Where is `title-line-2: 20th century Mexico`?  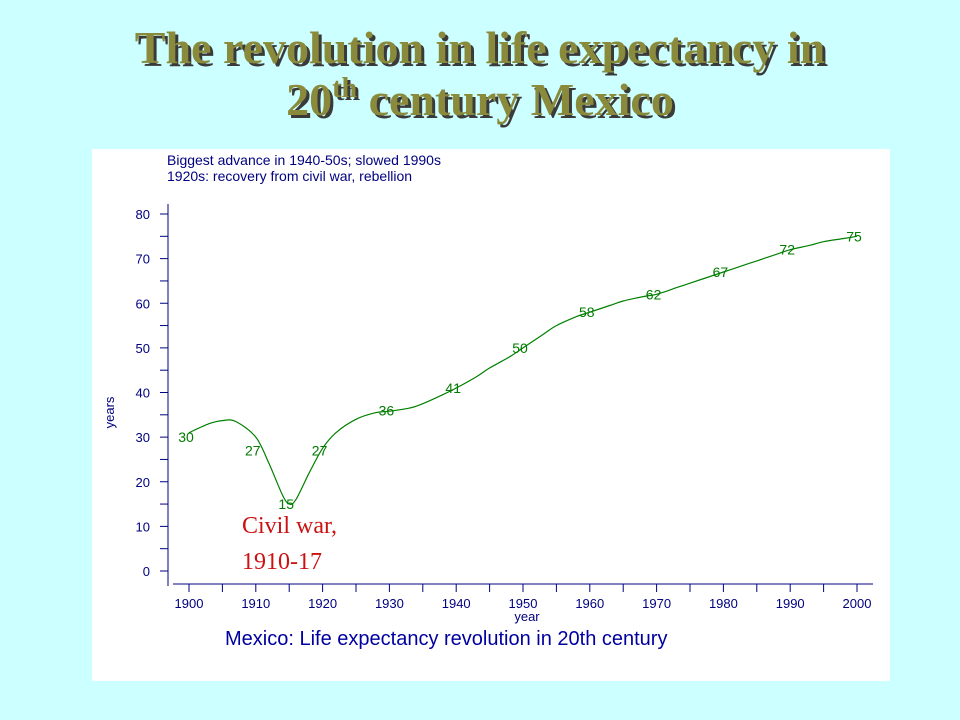
title-line-2: 20th century Mexico is located at coordinates (480, 100).